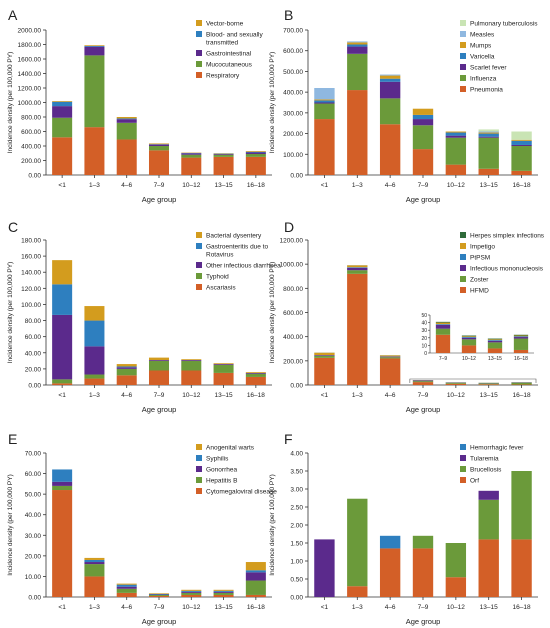 This screenshot has height=628, width=550. What do you see at coordinates (507, 269) in the screenshot?
I see `legend-label: Infectious mononucleosis` at bounding box center [507, 269].